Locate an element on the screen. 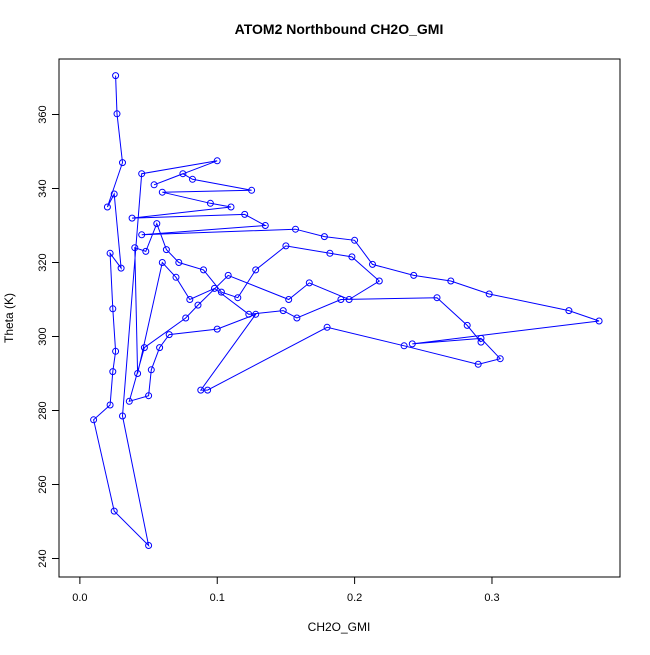 This screenshot has width=650, height=655. x-tick-label: 0.1 is located at coordinates (217, 598).